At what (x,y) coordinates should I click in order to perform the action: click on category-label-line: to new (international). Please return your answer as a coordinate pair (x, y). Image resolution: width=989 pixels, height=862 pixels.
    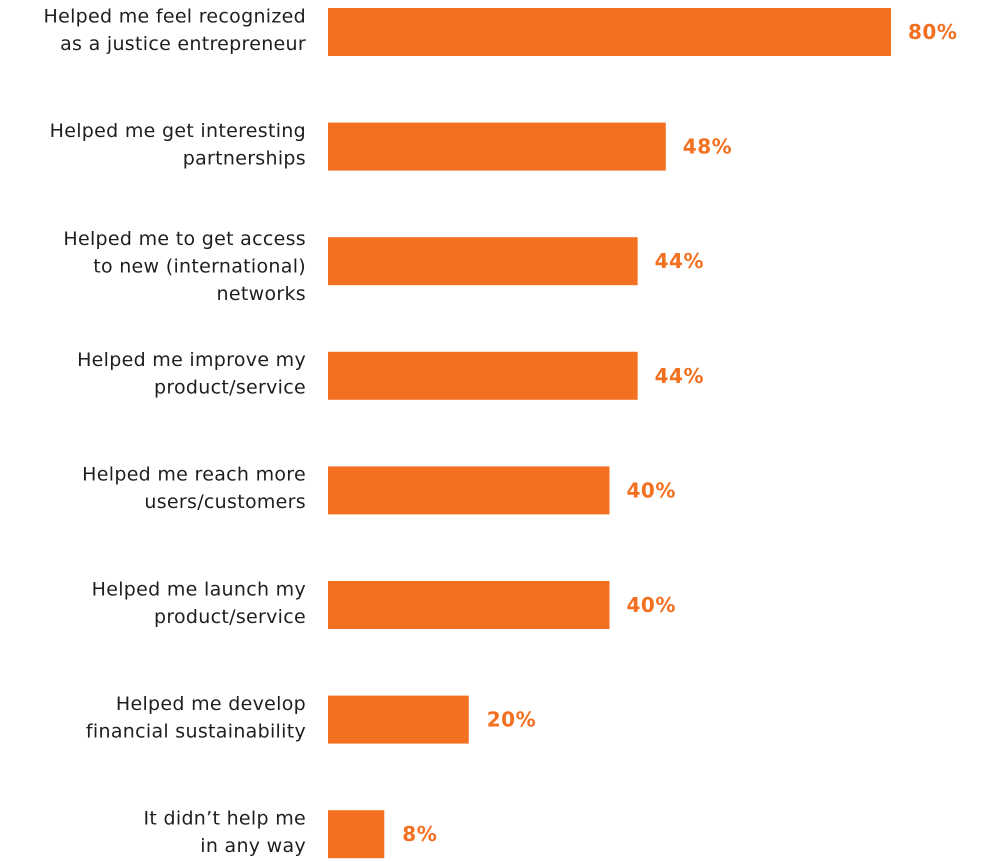
    Looking at the image, I should click on (199, 267).